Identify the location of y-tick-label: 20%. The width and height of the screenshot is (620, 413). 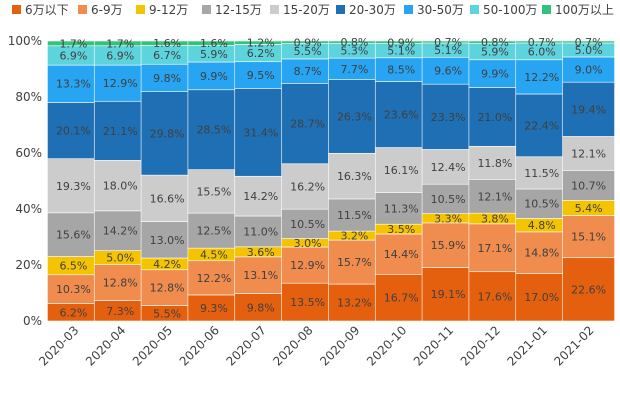
(28, 265).